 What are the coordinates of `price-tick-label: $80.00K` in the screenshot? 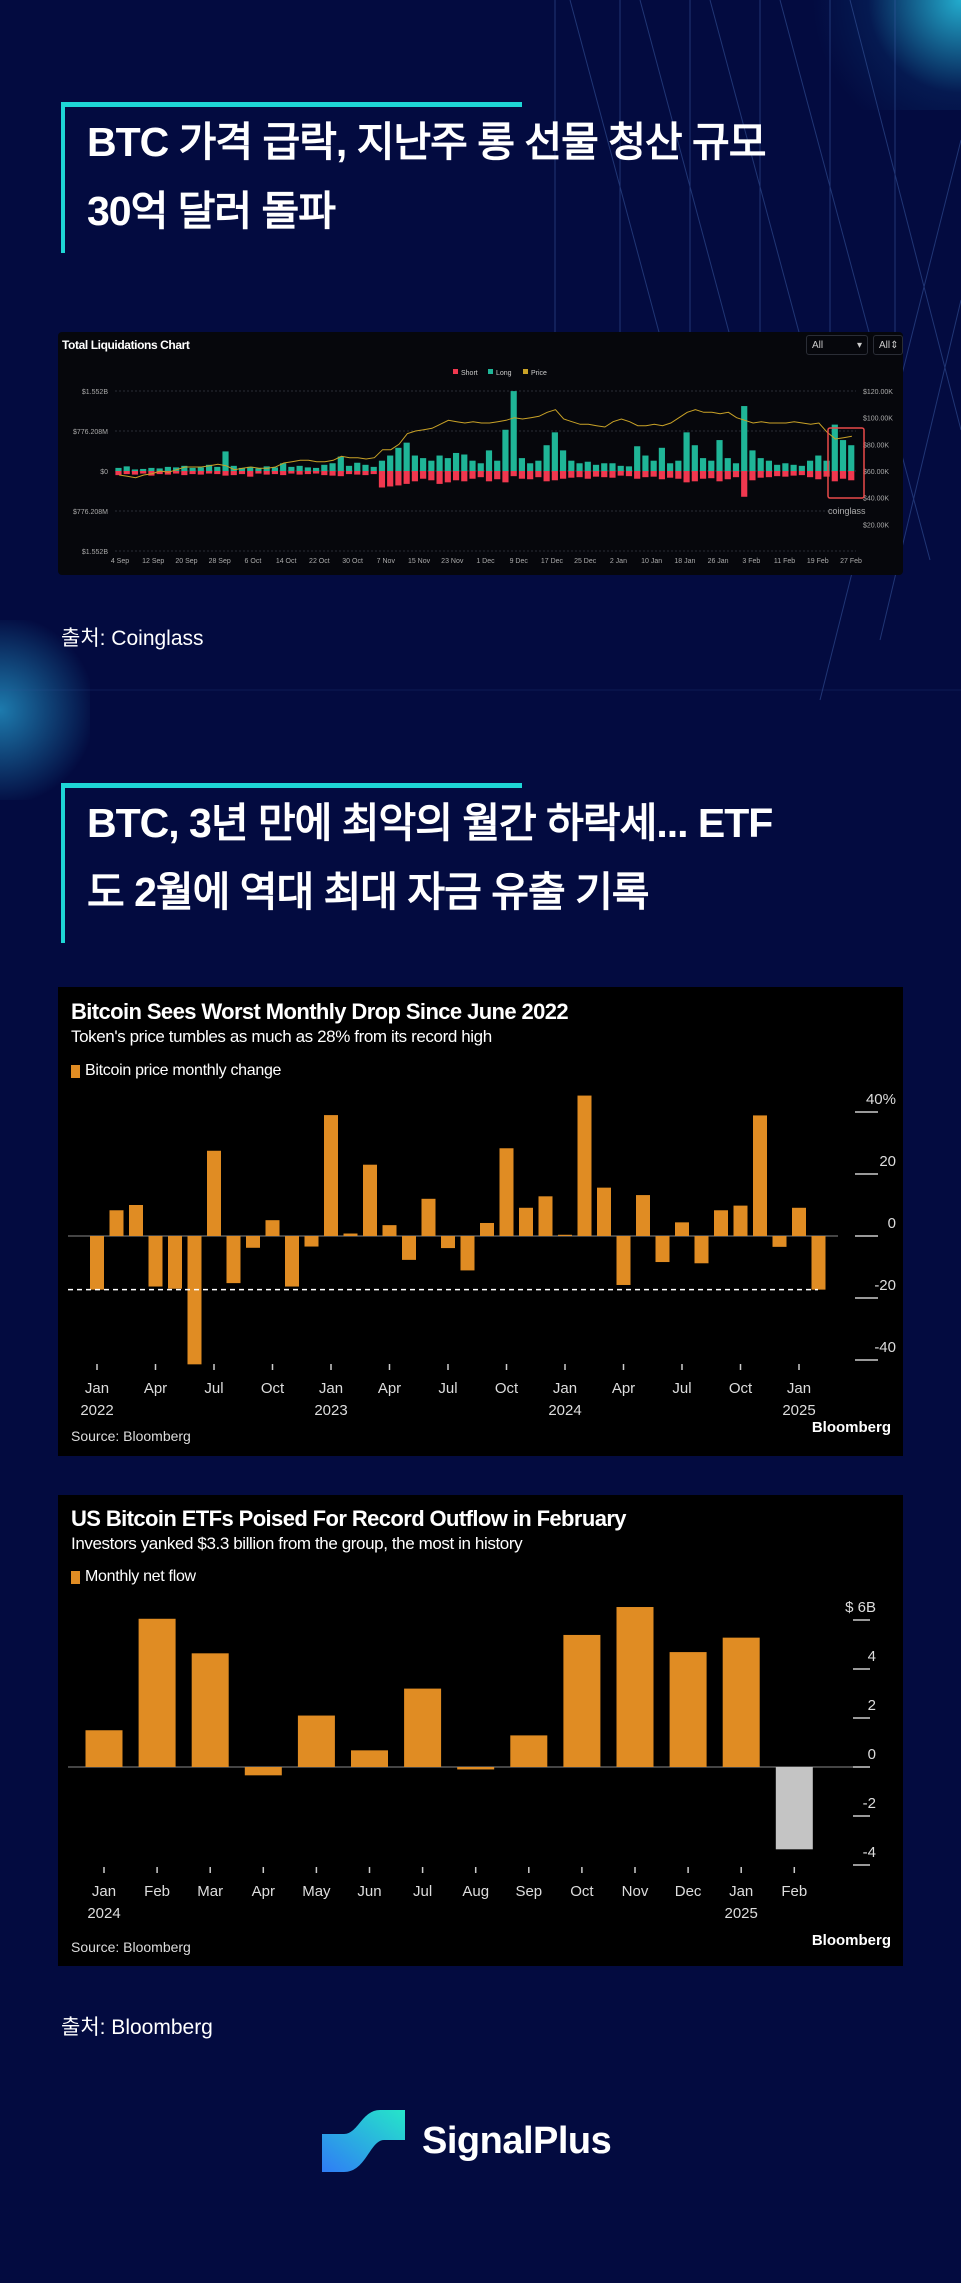 It's located at (876, 445).